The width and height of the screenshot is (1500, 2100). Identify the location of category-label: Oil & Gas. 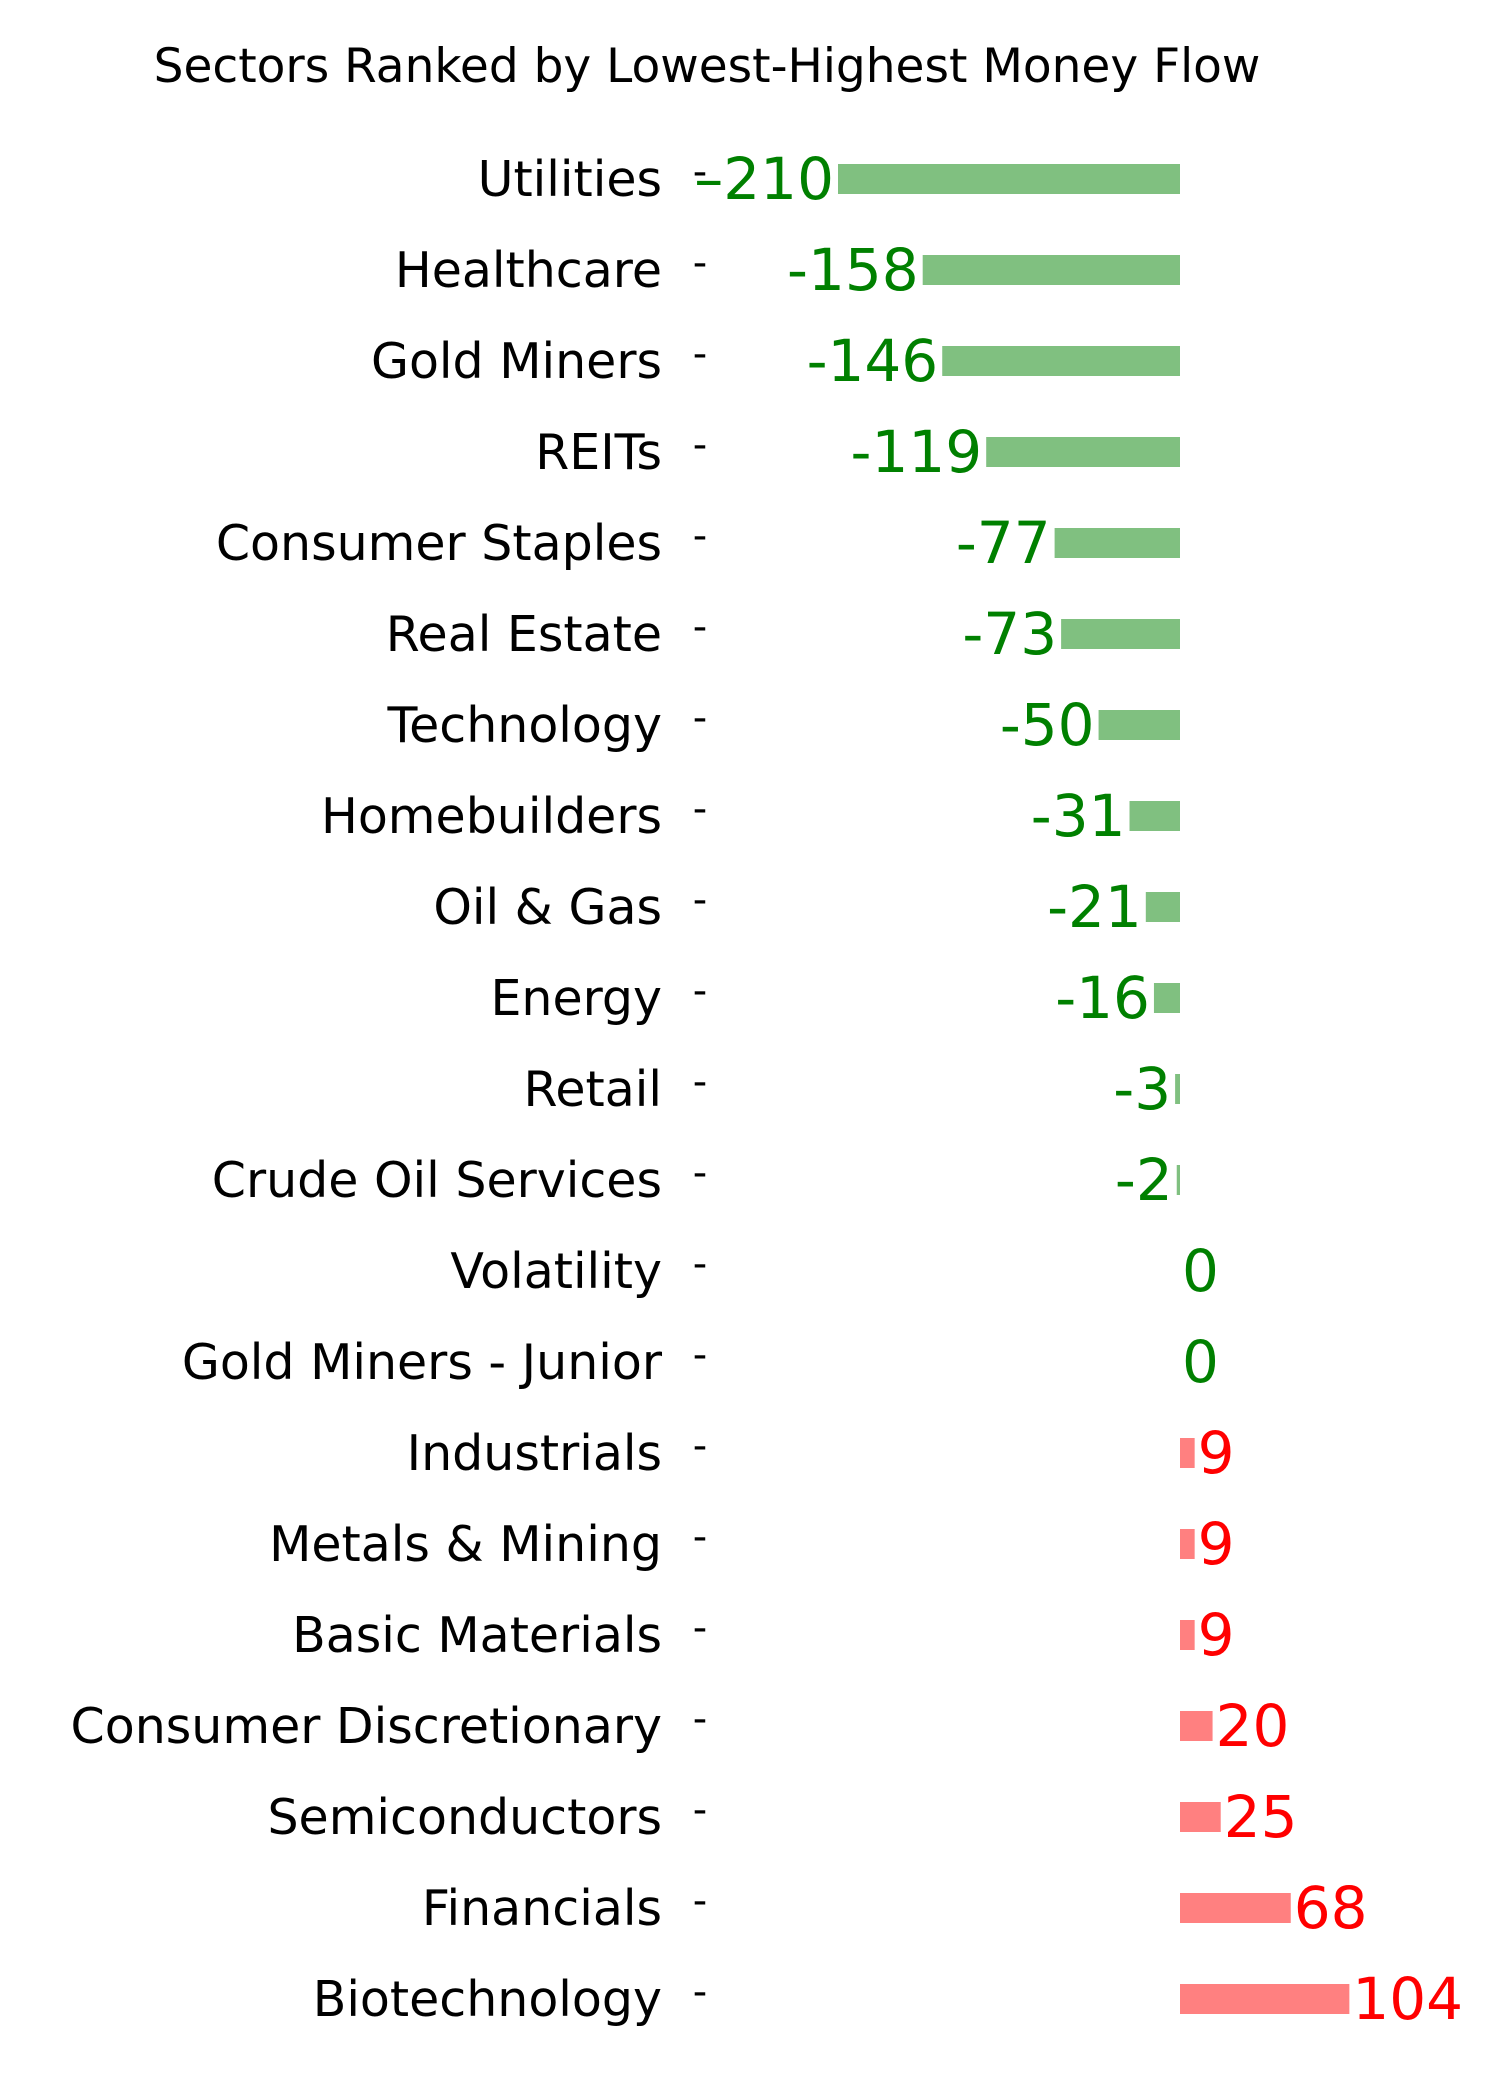
(547, 907).